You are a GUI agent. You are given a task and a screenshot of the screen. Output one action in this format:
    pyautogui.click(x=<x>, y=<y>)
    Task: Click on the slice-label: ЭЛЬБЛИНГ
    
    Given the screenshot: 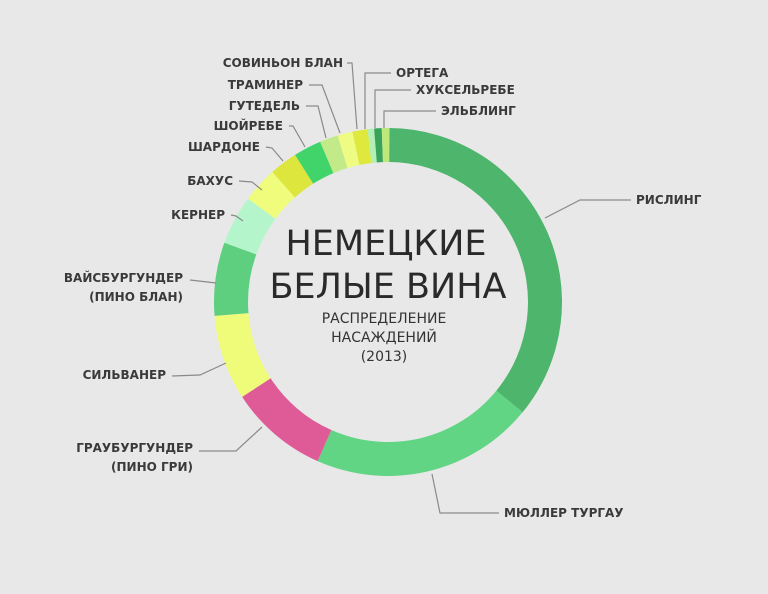 What is the action you would take?
    pyautogui.click(x=478, y=111)
    